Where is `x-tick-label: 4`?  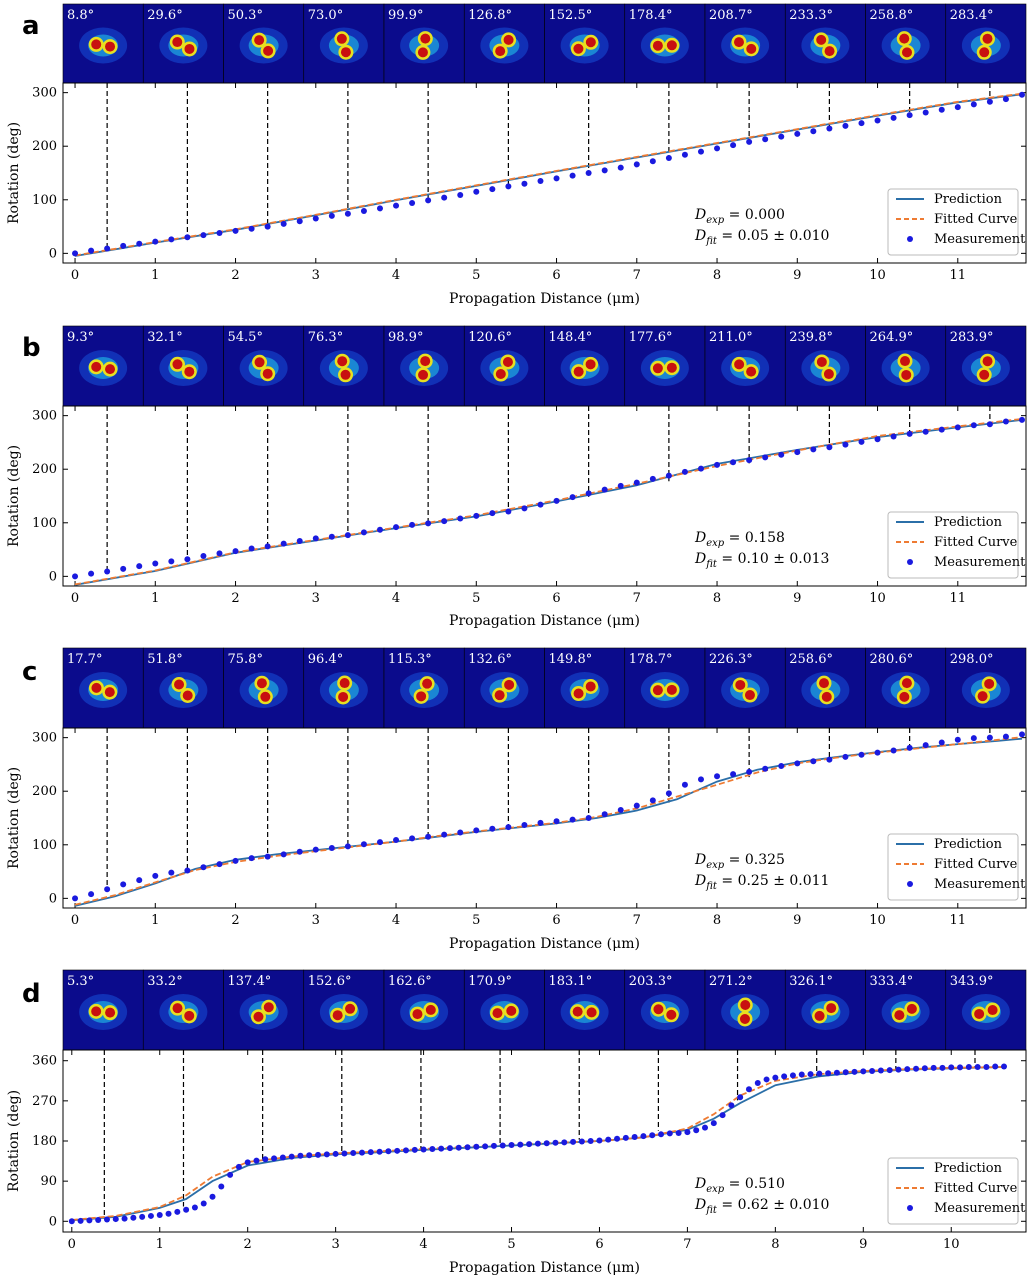
x-tick-label: 4 is located at coordinates (396, 275).